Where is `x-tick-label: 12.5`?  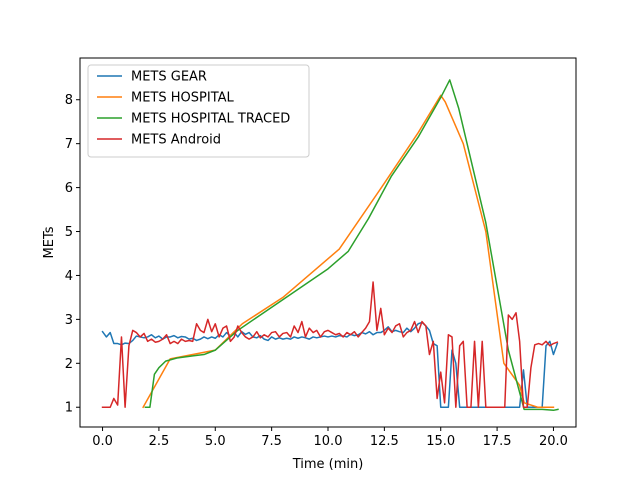
x-tick-label: 12.5 is located at coordinates (384, 441).